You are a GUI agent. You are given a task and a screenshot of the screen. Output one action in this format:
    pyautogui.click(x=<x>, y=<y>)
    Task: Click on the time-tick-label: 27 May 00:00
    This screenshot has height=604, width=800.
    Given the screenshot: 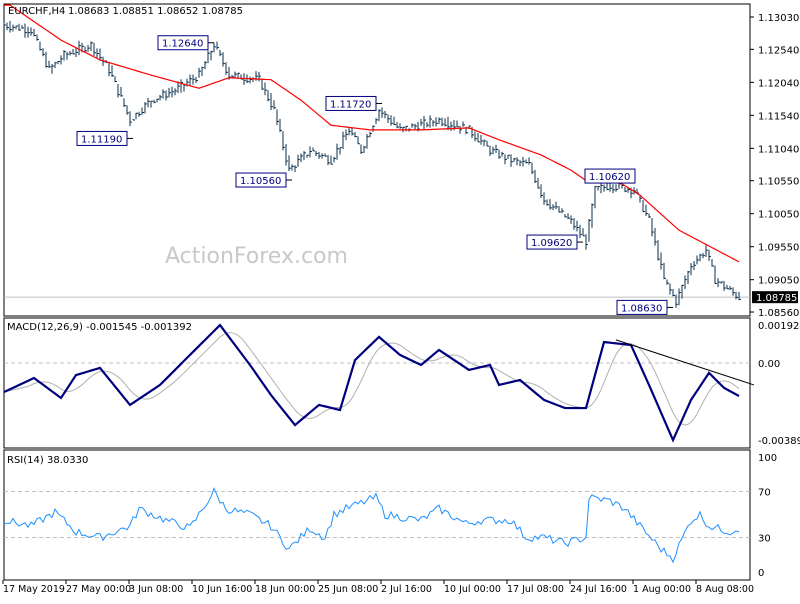 What is the action you would take?
    pyautogui.click(x=98, y=589)
    